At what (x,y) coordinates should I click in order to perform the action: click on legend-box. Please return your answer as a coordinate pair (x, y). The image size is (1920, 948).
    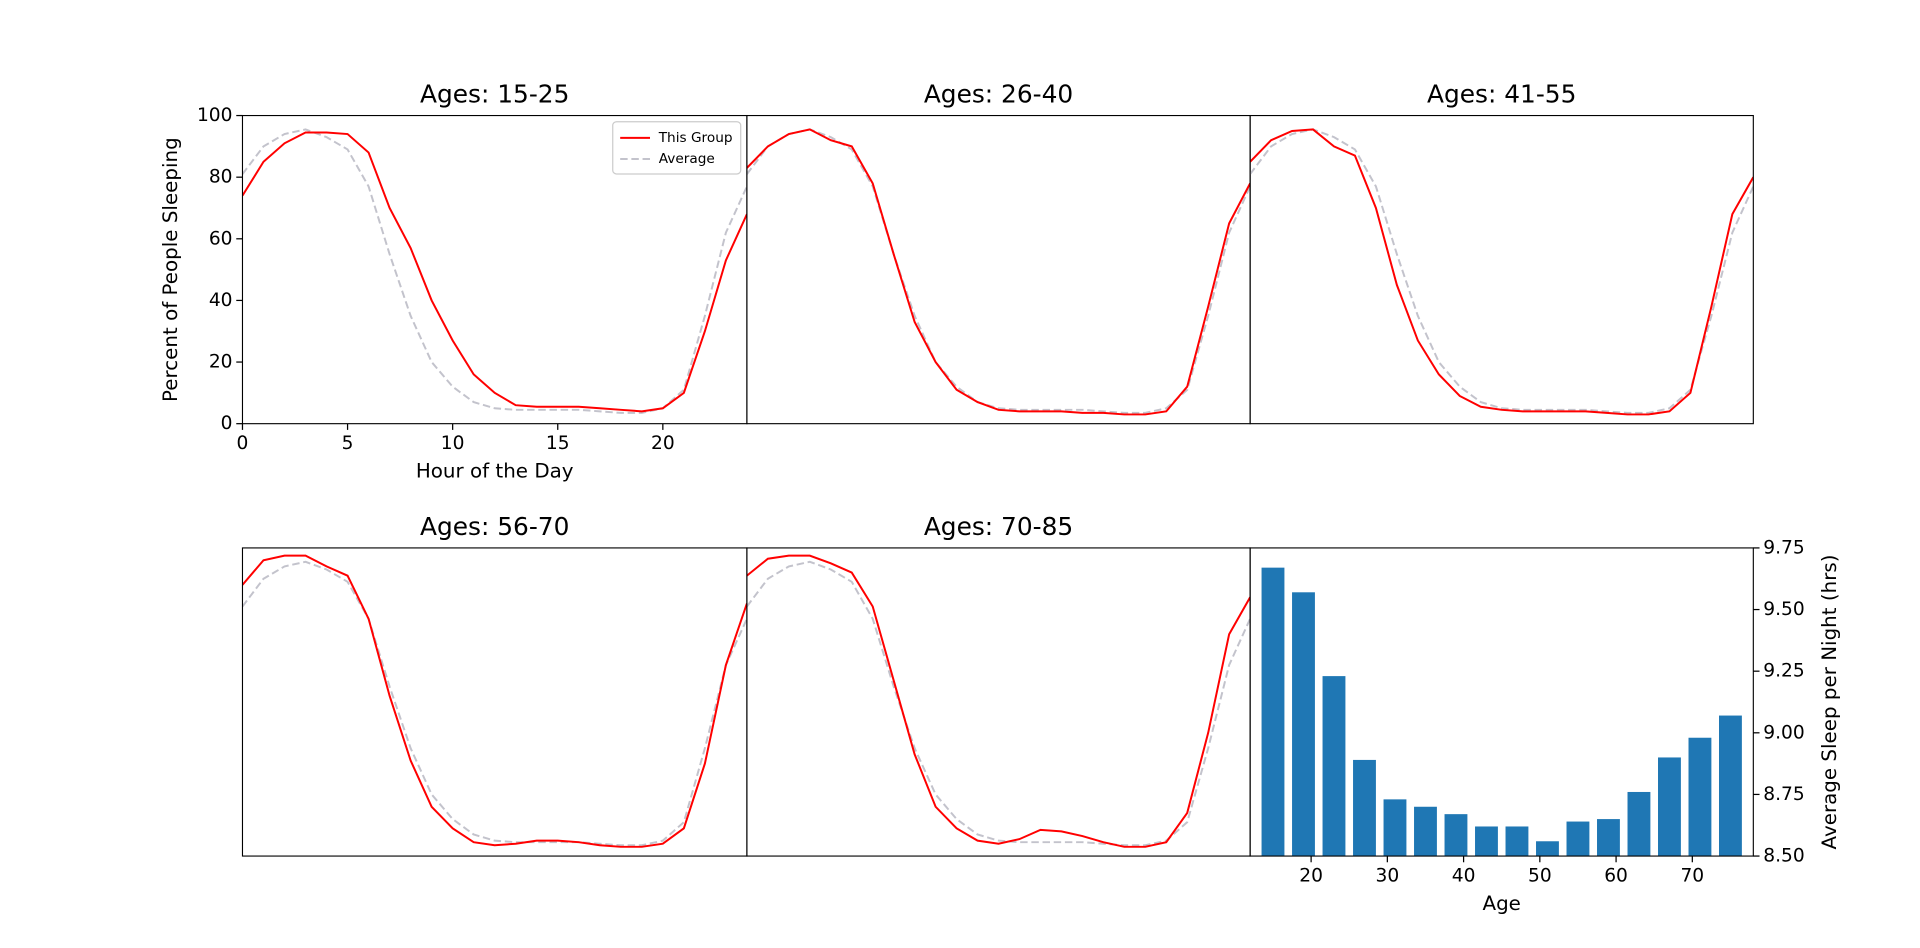
    Looking at the image, I should click on (677, 148).